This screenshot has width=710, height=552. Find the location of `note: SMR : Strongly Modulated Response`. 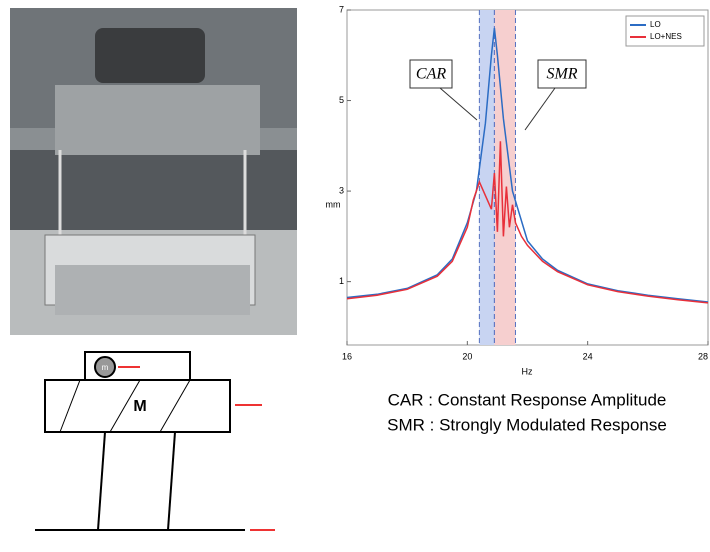

note: SMR : Strongly Modulated Response is located at coordinates (527, 424).